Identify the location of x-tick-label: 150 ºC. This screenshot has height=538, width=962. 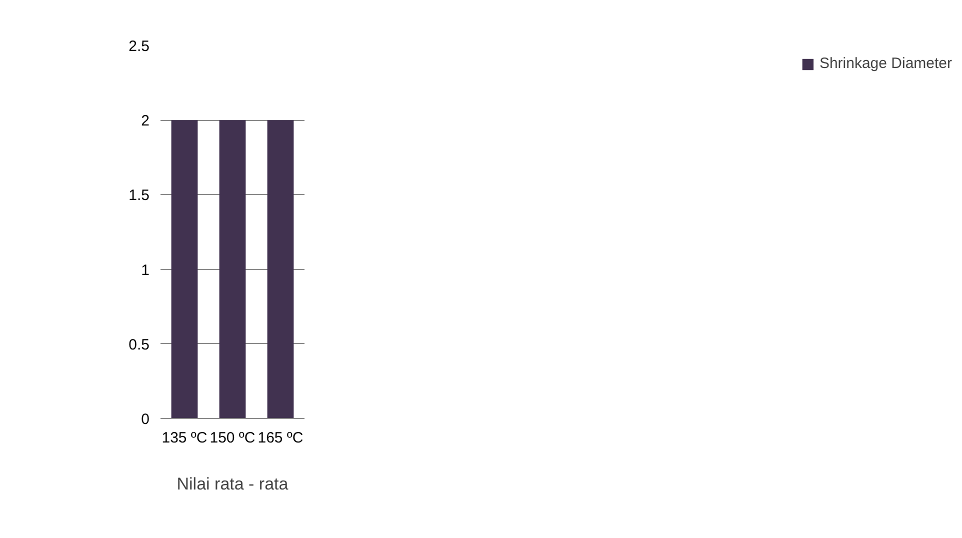
(233, 438).